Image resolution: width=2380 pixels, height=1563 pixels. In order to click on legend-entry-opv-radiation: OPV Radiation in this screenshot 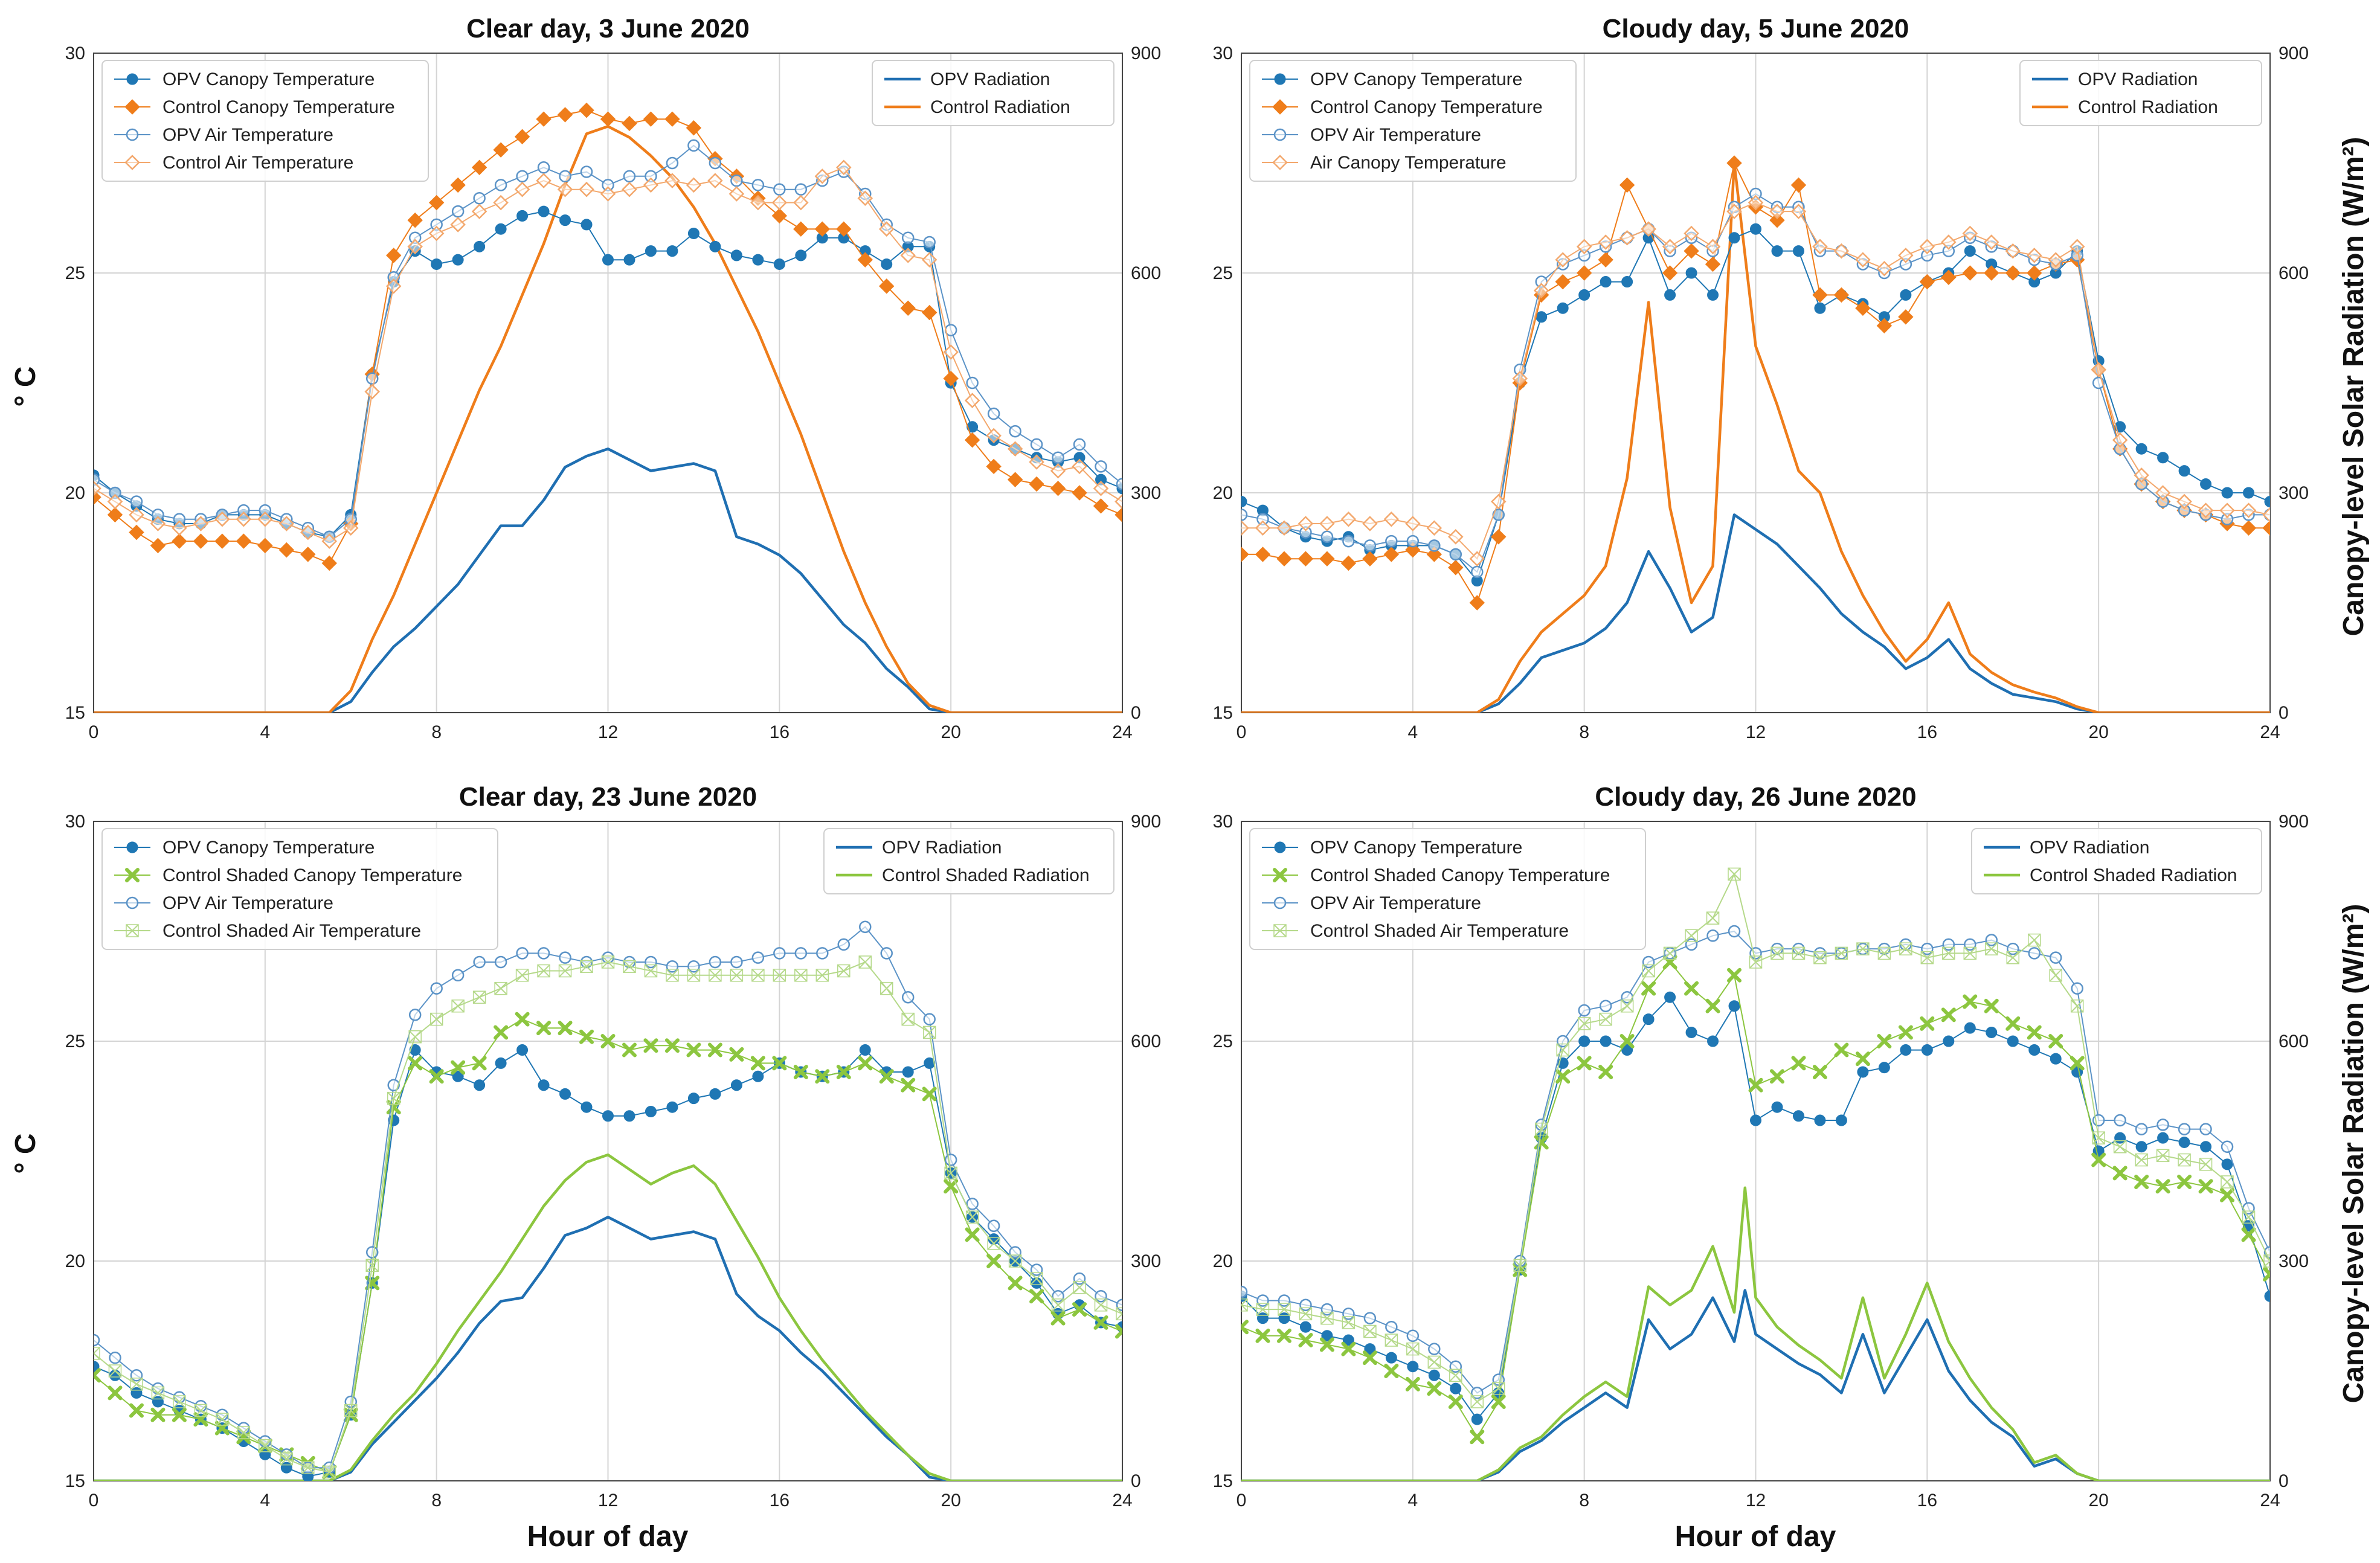, I will do `click(990, 79)`.